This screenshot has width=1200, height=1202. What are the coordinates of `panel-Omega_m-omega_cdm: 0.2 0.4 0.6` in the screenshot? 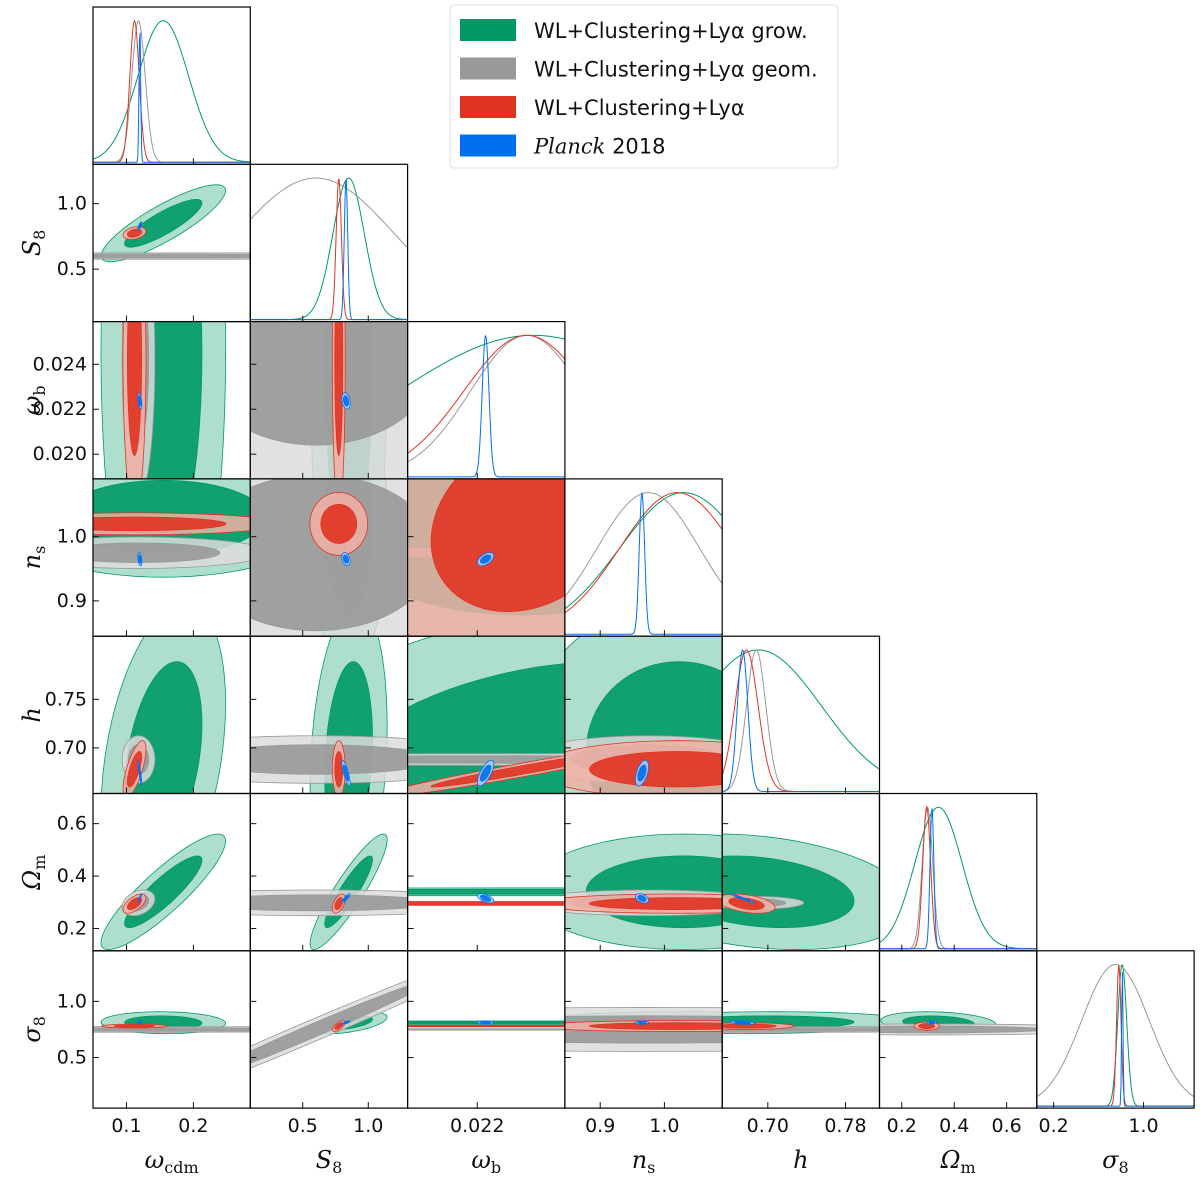 It's located at (154, 872).